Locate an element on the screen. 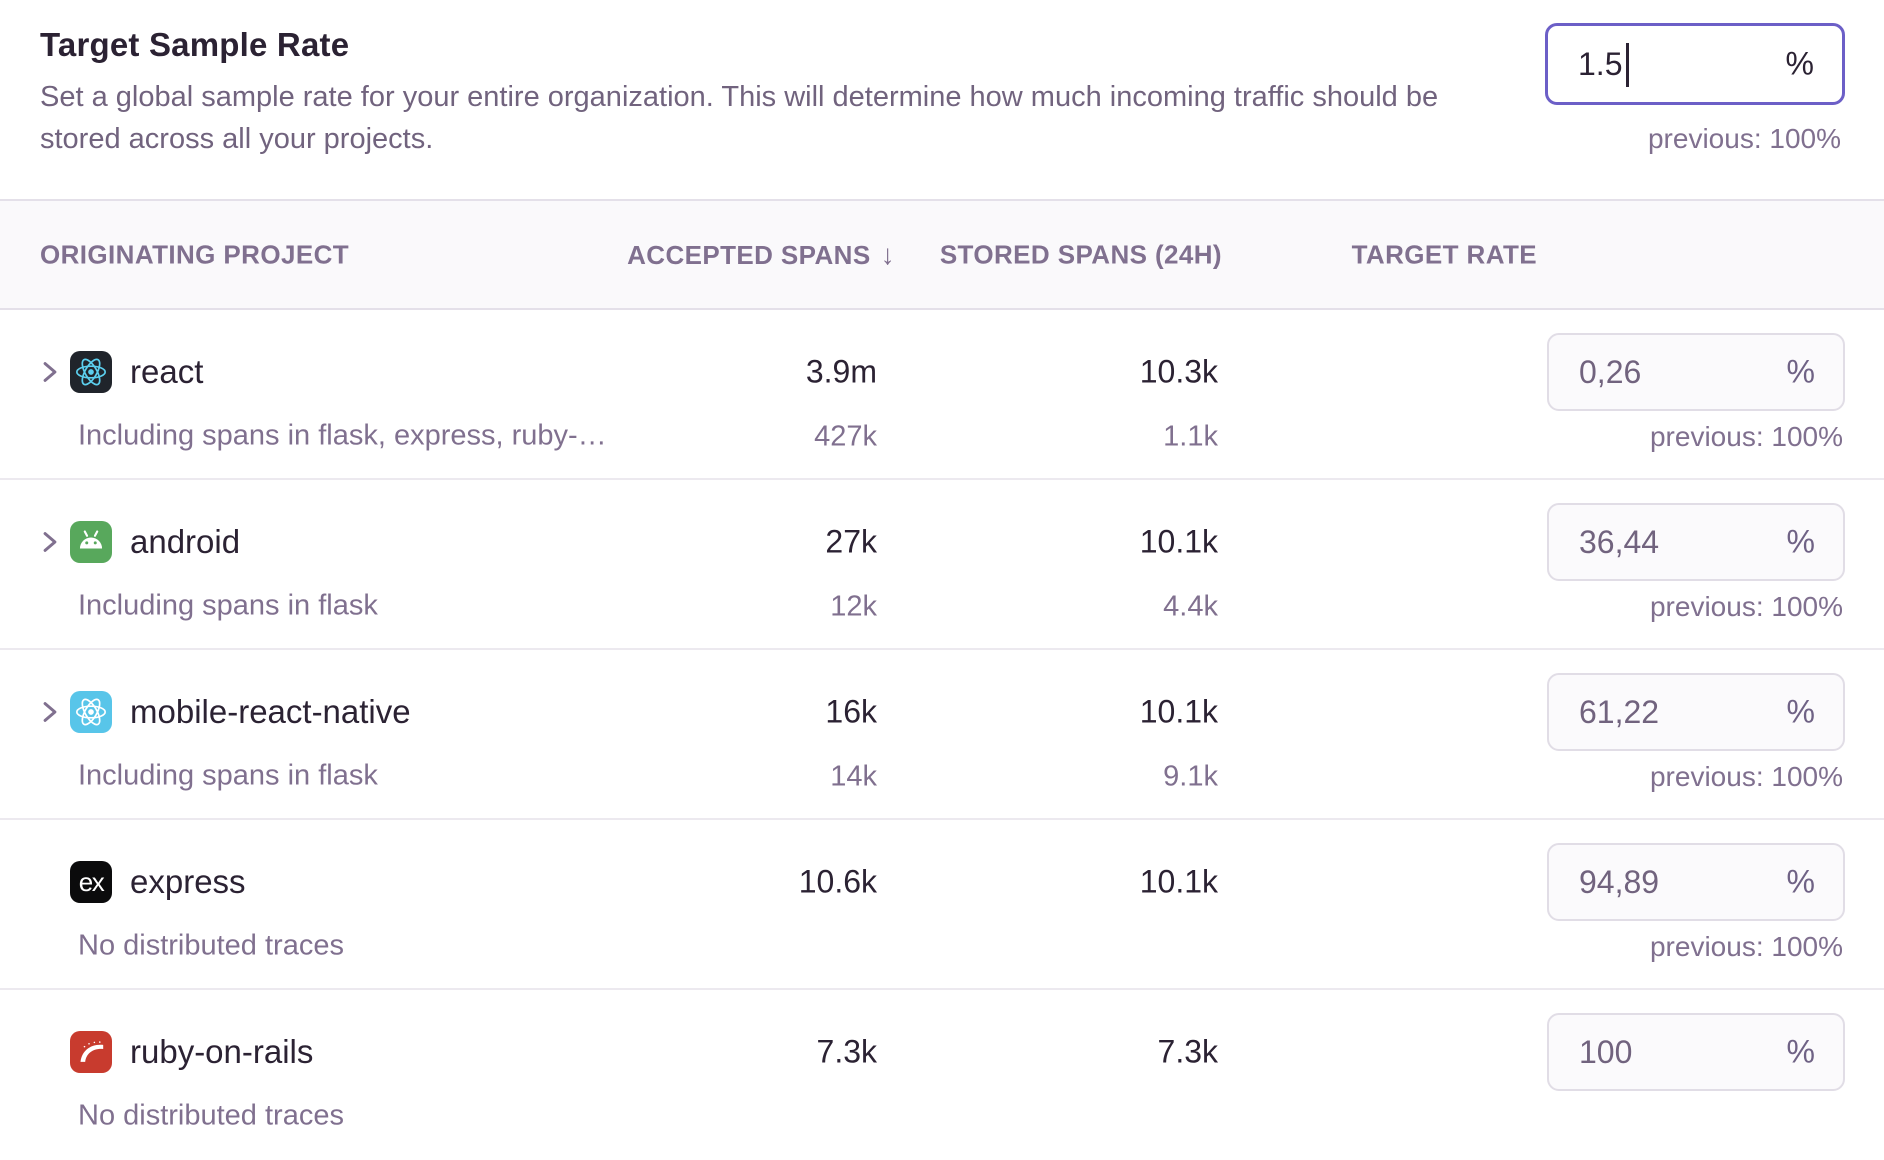 This screenshot has width=1884, height=1160. accepted-spans-value: 7.3k is located at coordinates (846, 1051).